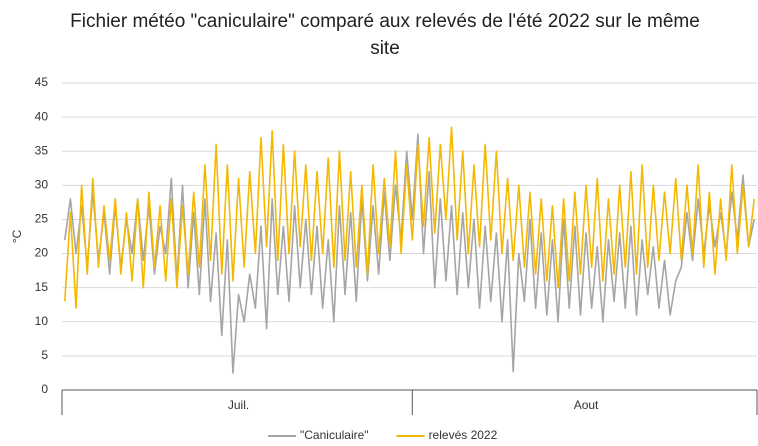 This screenshot has width=758, height=446. Describe the element at coordinates (383, 435) in the screenshot. I see `legend: "Caniculaire" relevés 2022` at that location.